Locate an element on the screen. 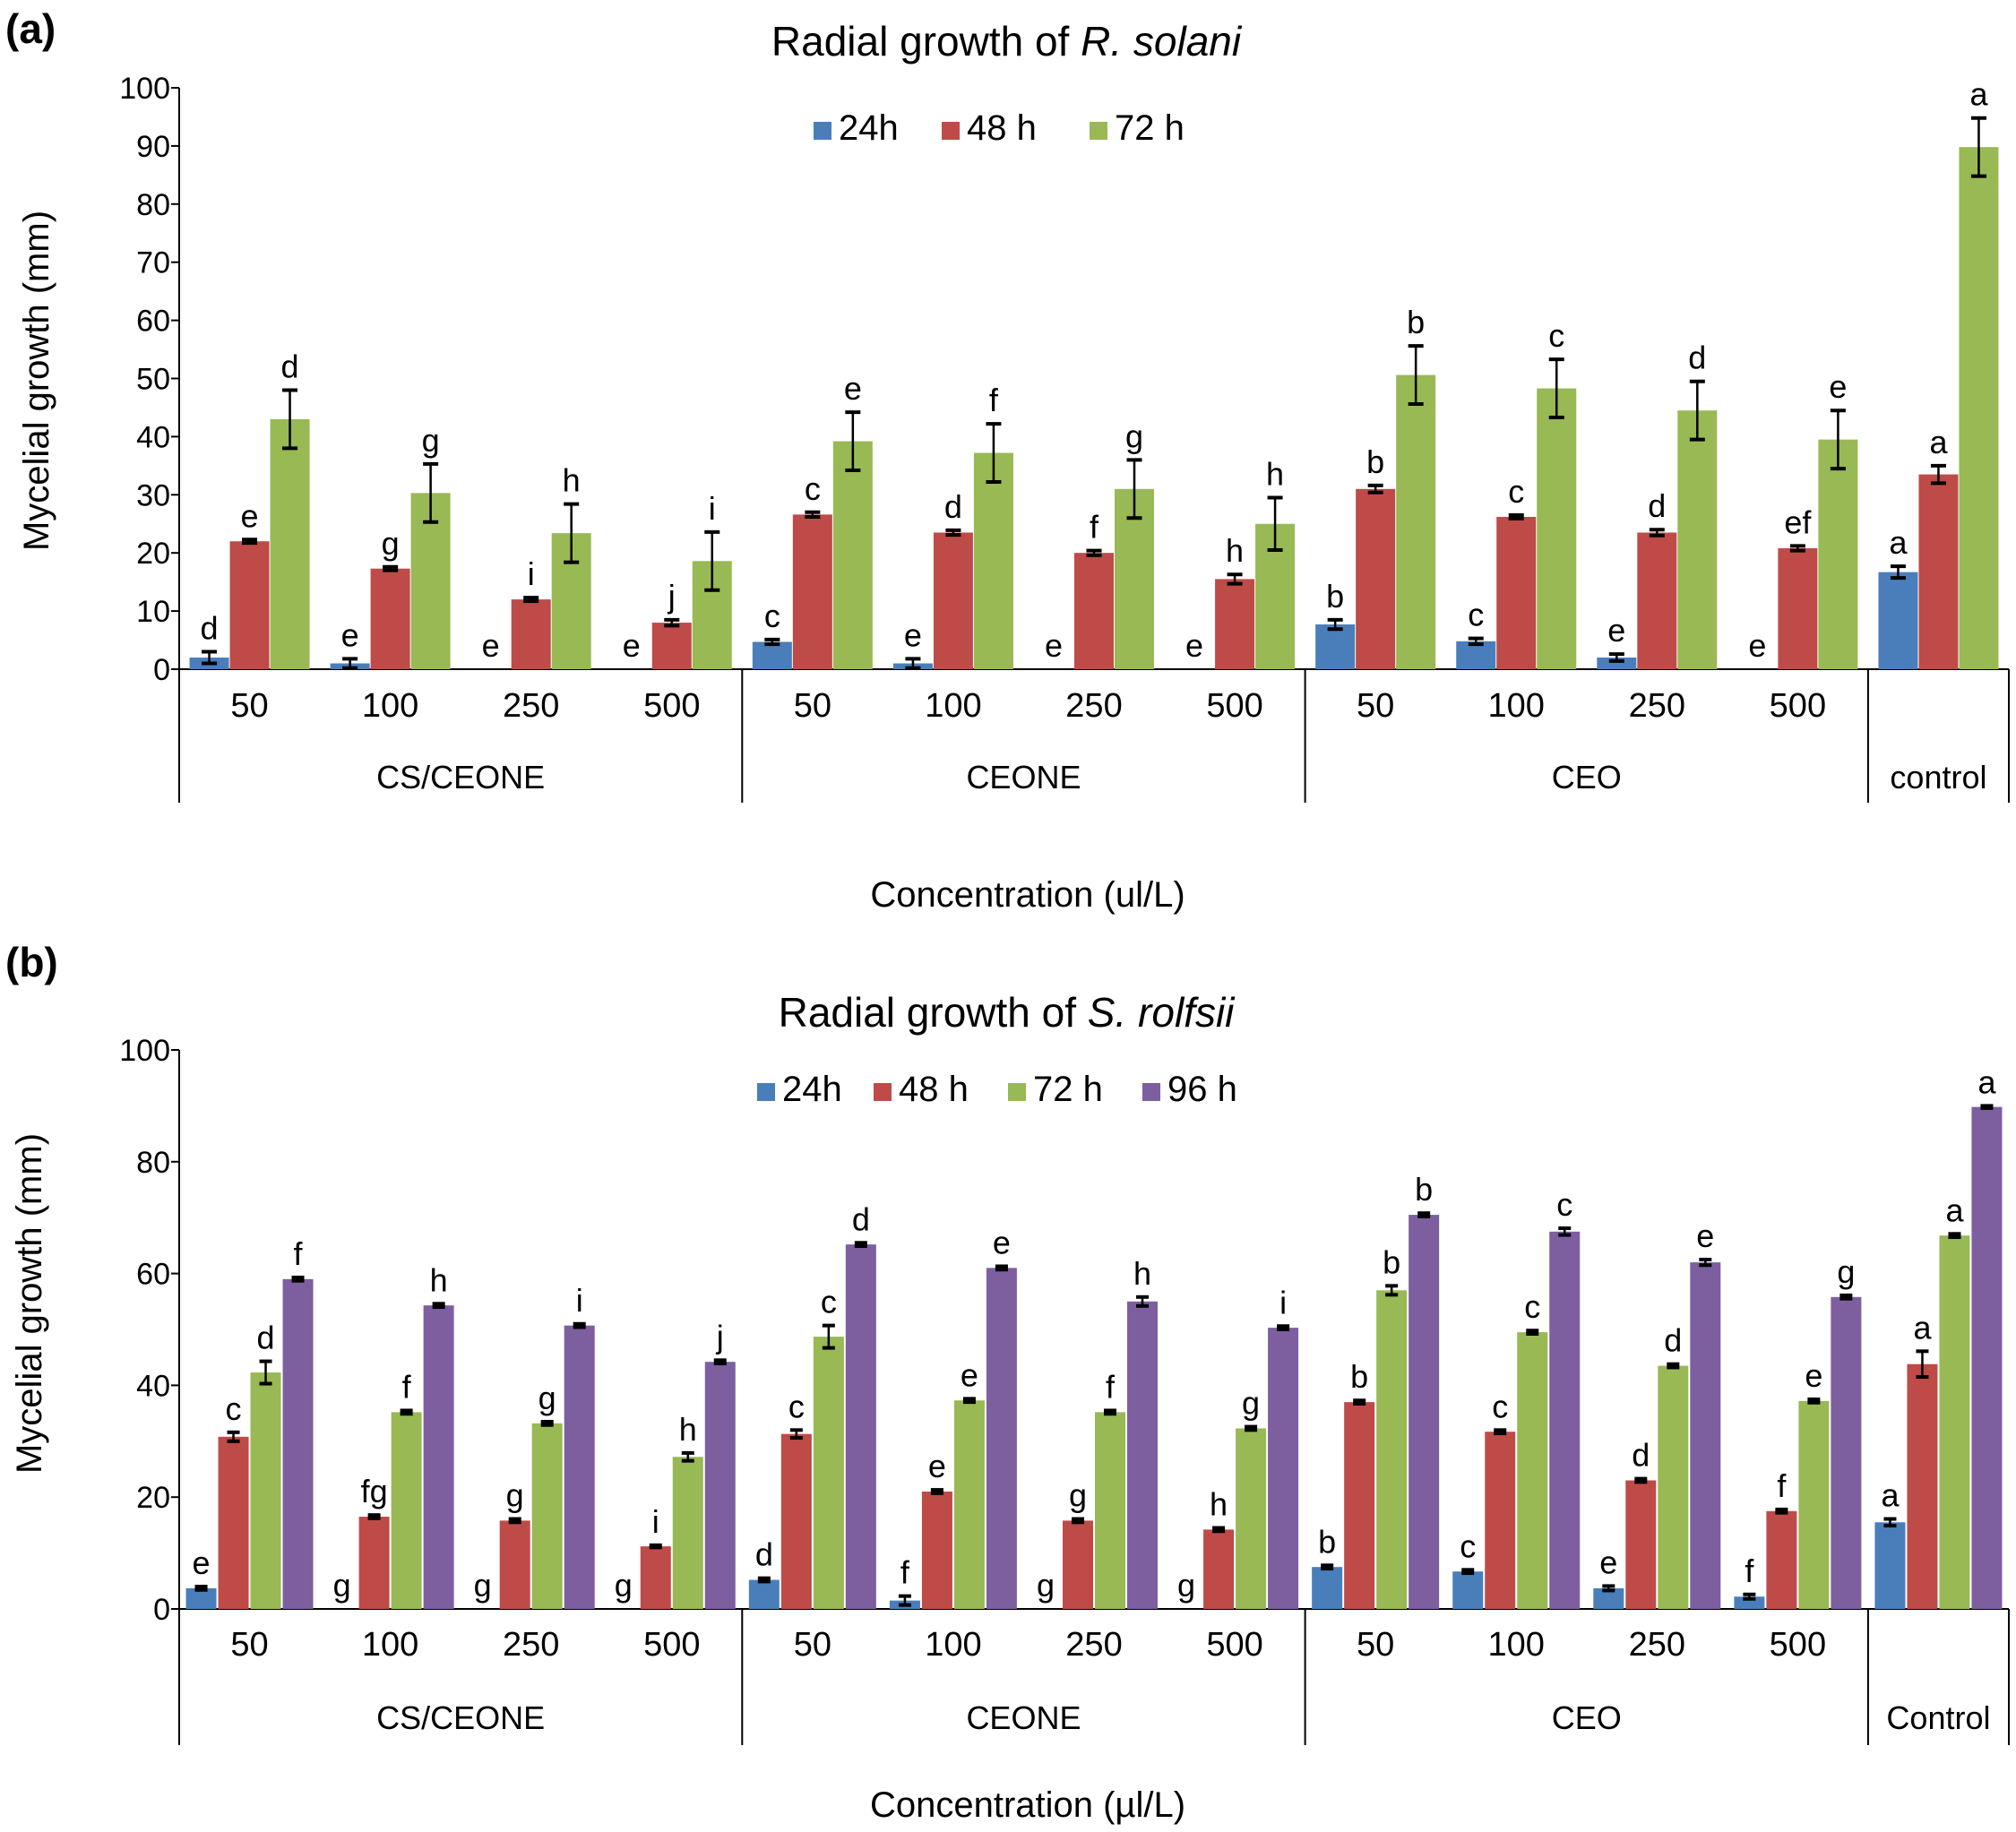  y-tick-label: 40 is located at coordinates (153, 1386).